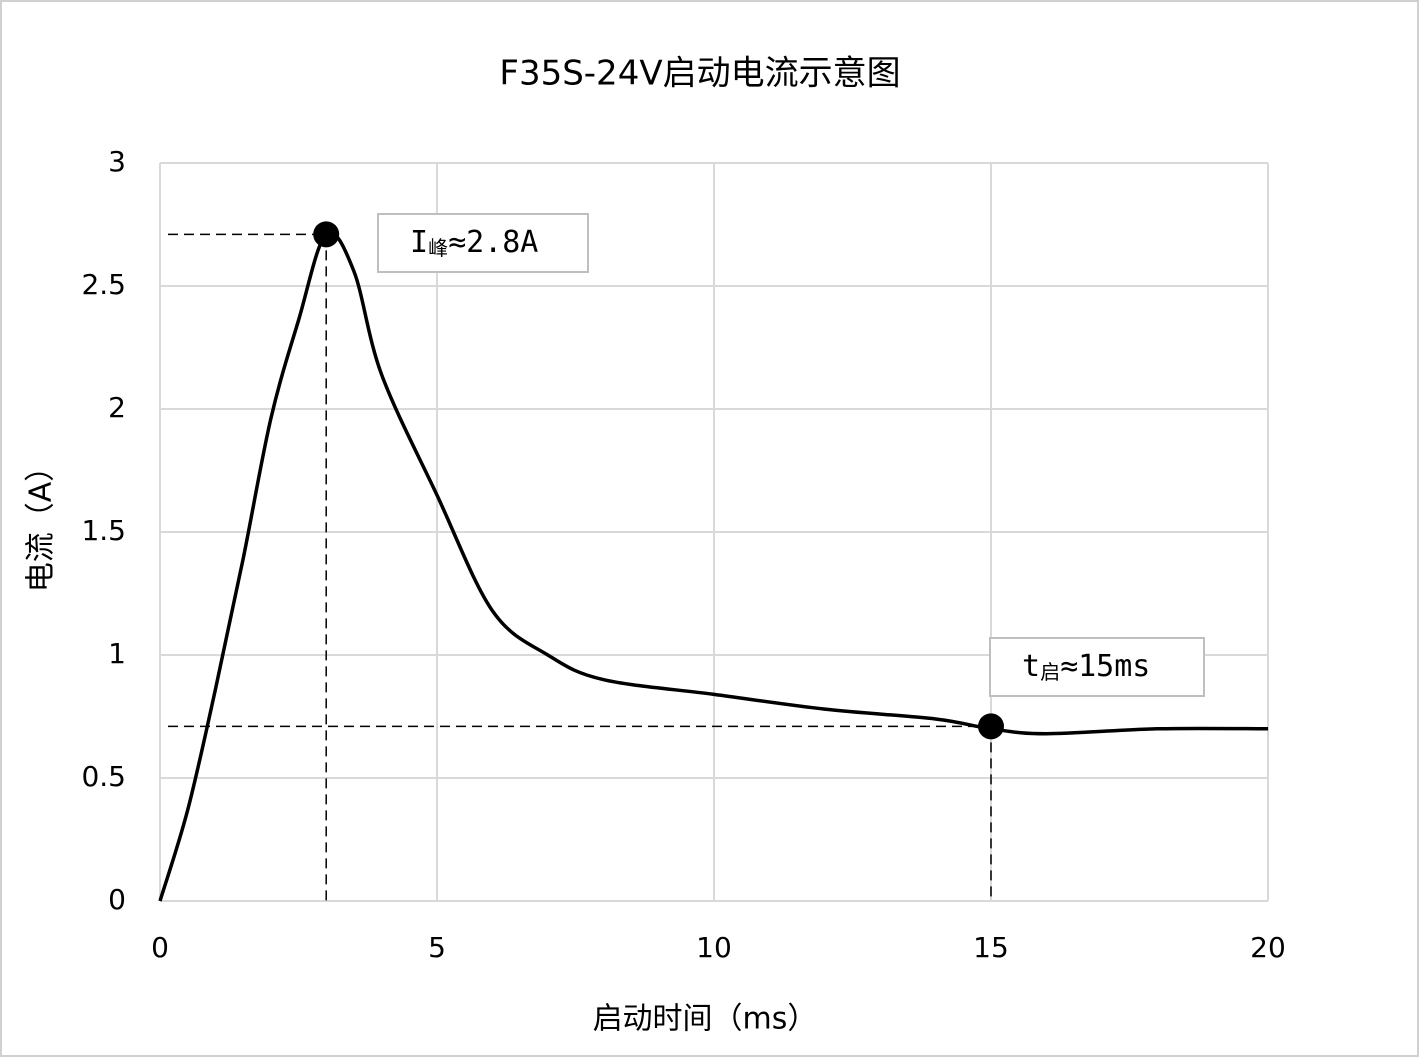 This screenshot has height=1061, width=1419. What do you see at coordinates (103, 776) in the screenshot?
I see `y-tick-label: 0.5` at bounding box center [103, 776].